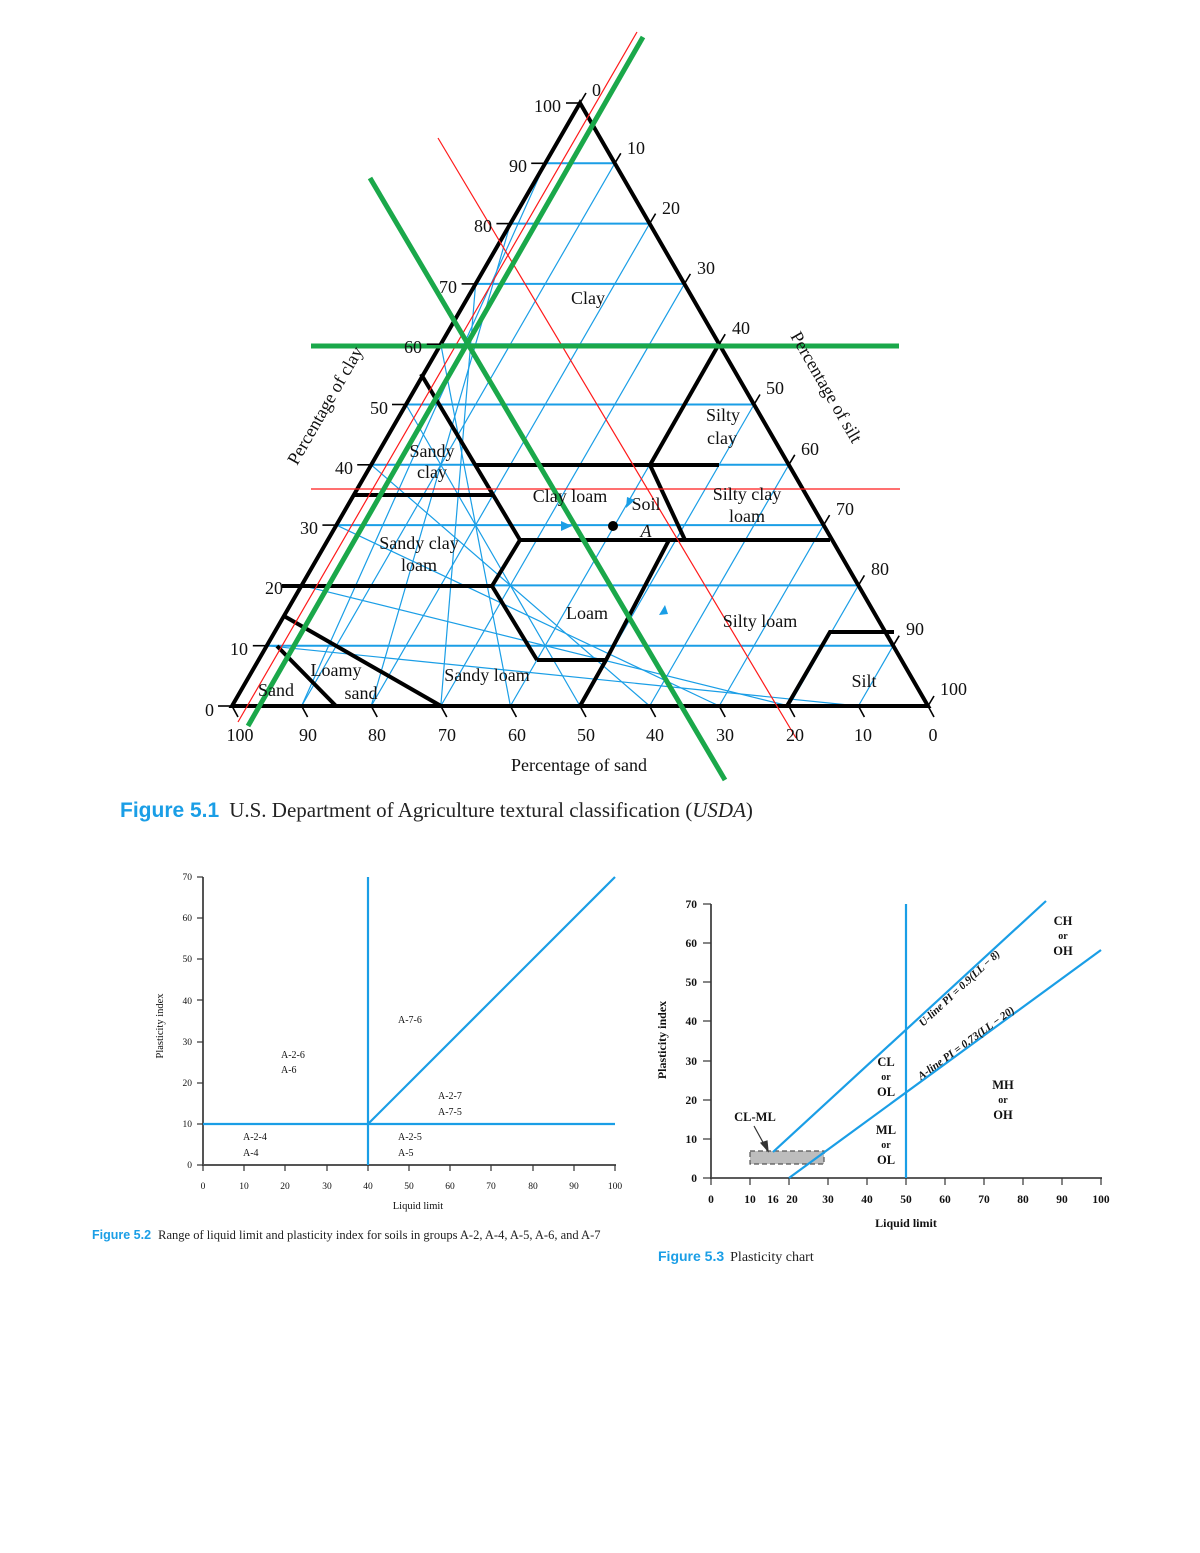 The image size is (1200, 1553). Describe the element at coordinates (587, 613) in the screenshot. I see `svg-text: Loam` at that location.